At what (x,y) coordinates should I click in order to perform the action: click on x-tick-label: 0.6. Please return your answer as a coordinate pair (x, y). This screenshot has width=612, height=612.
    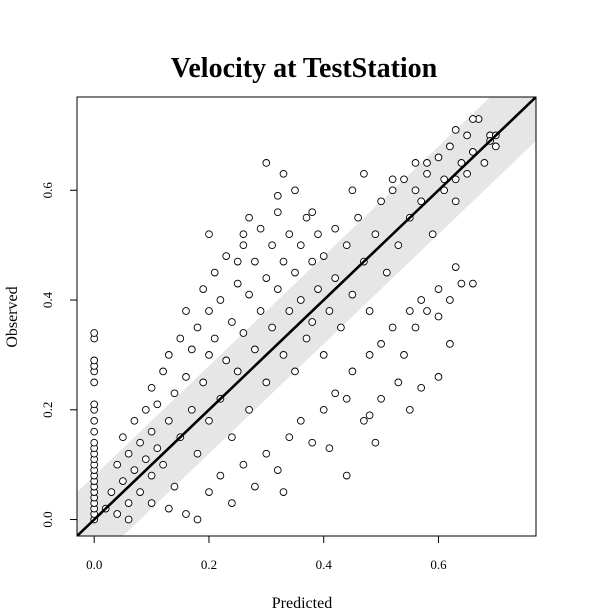
    Looking at the image, I should click on (438, 564).